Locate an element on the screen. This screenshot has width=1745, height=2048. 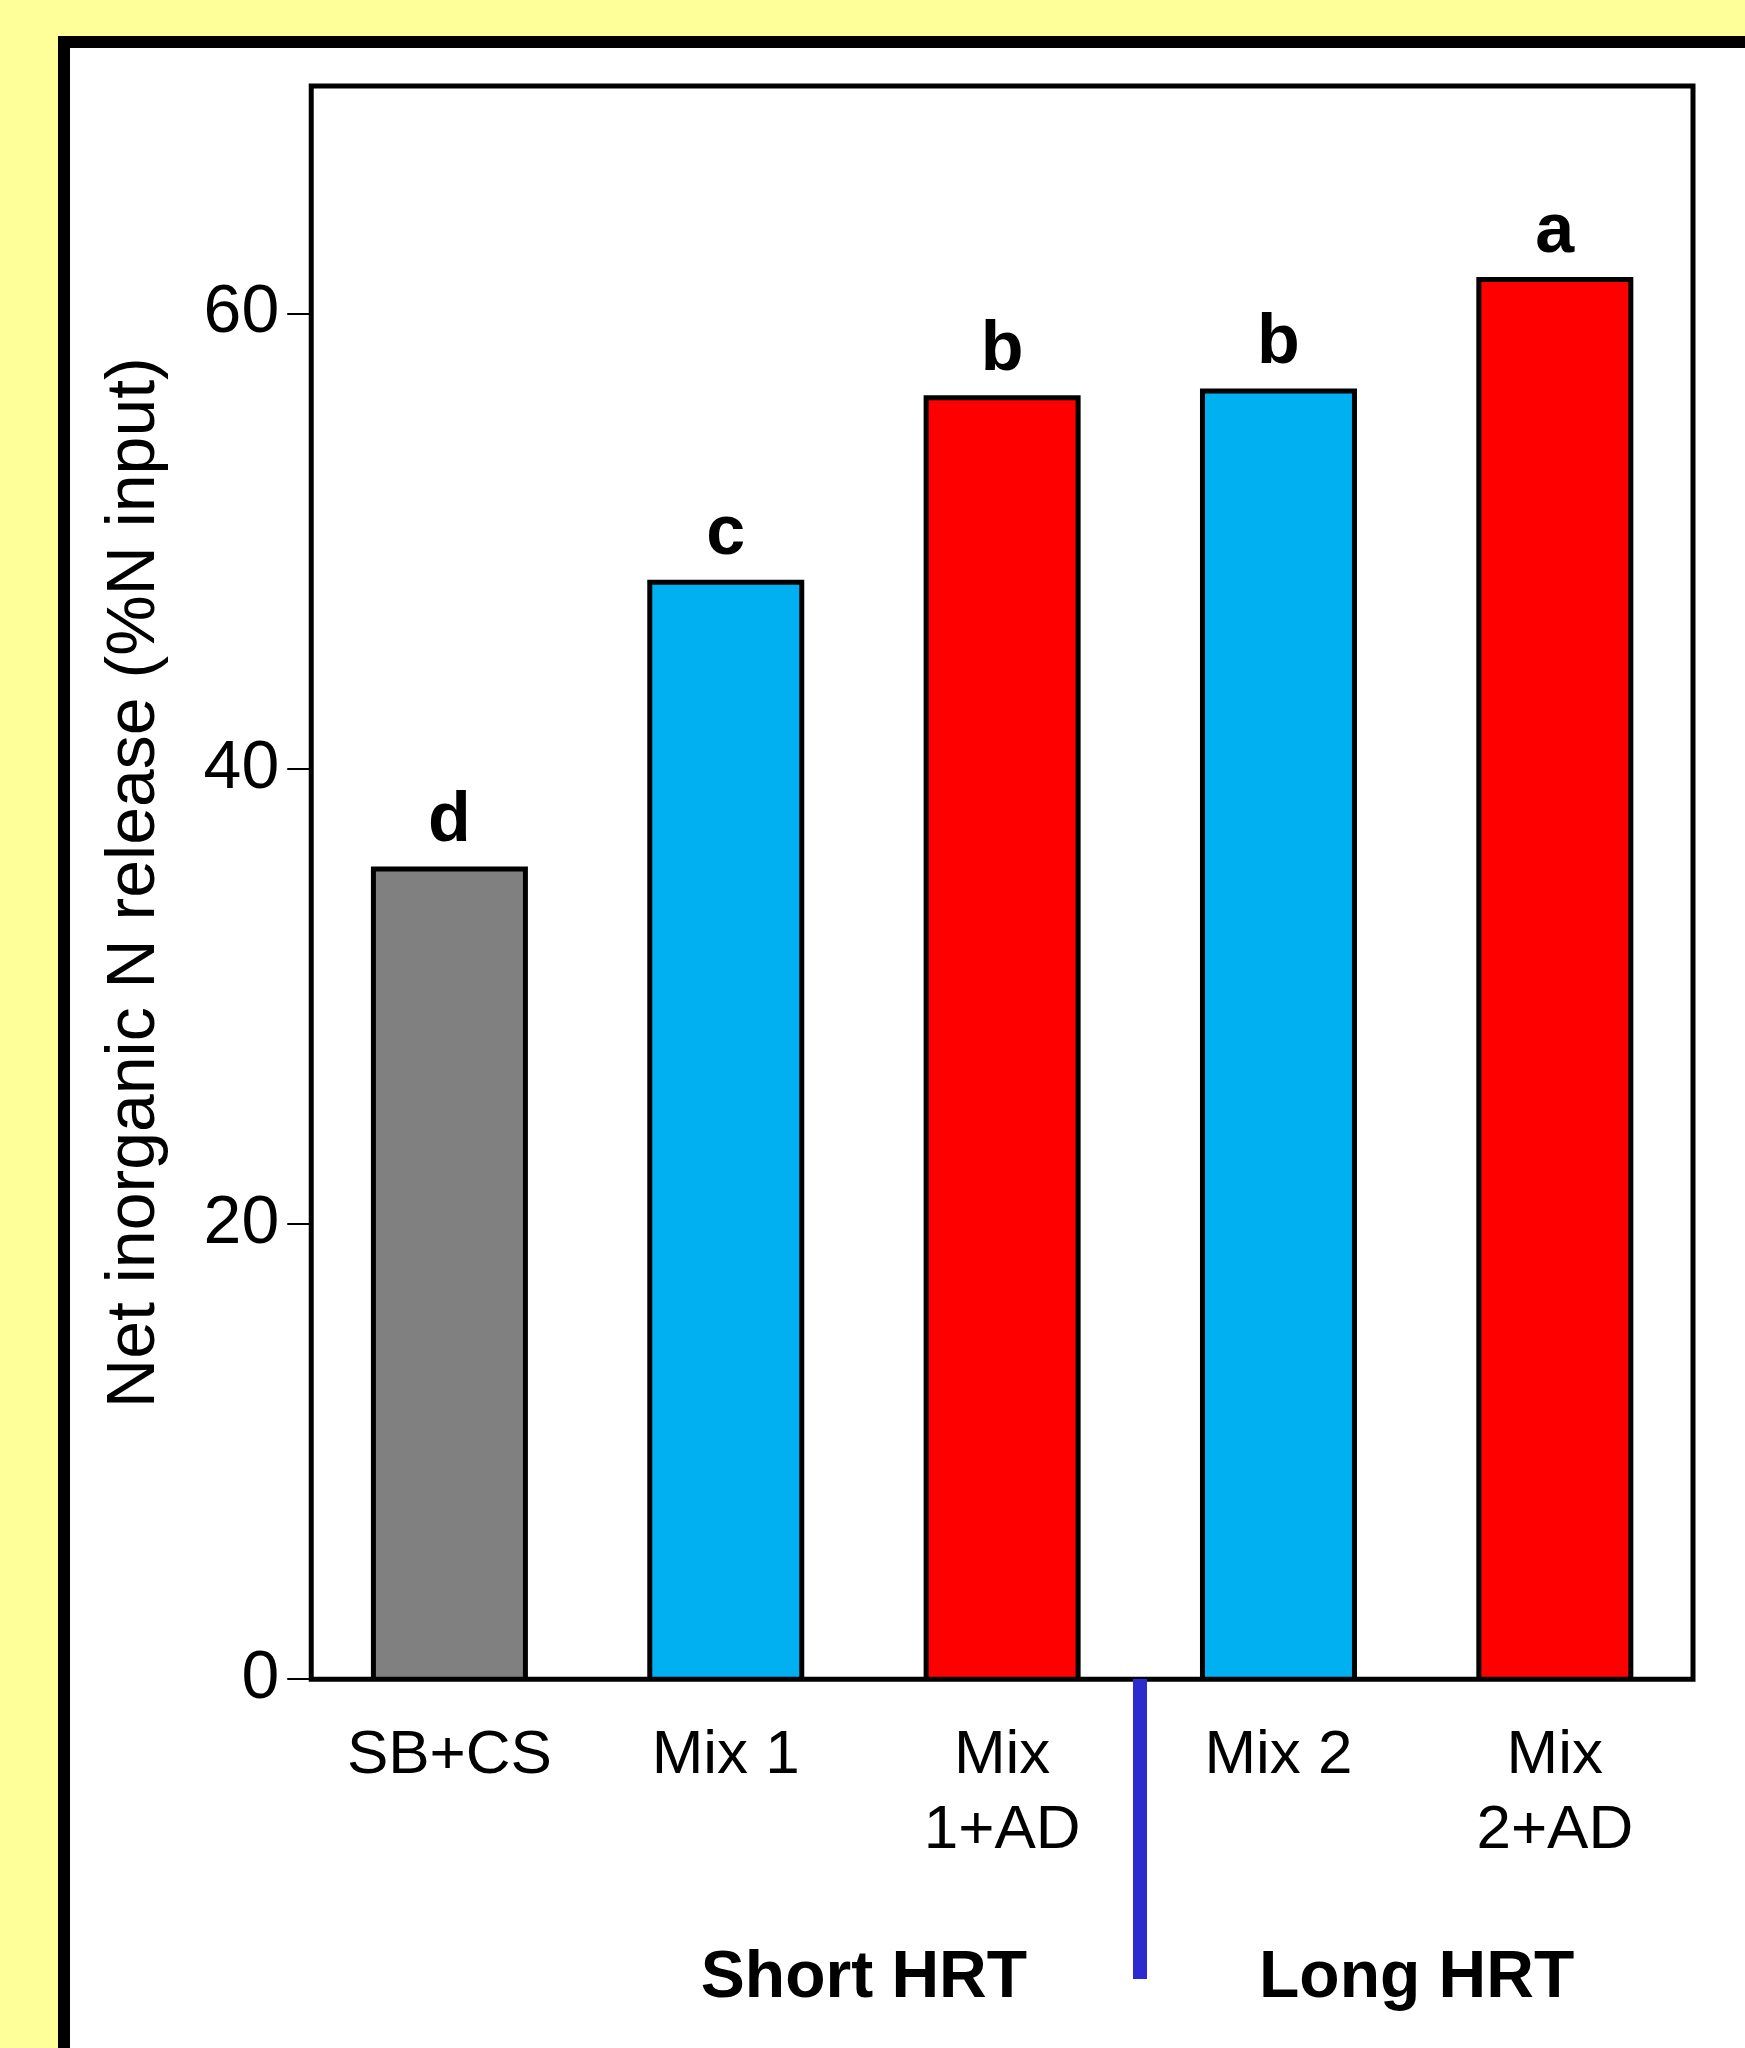
y-tick-label: 0 is located at coordinates (260, 1673).